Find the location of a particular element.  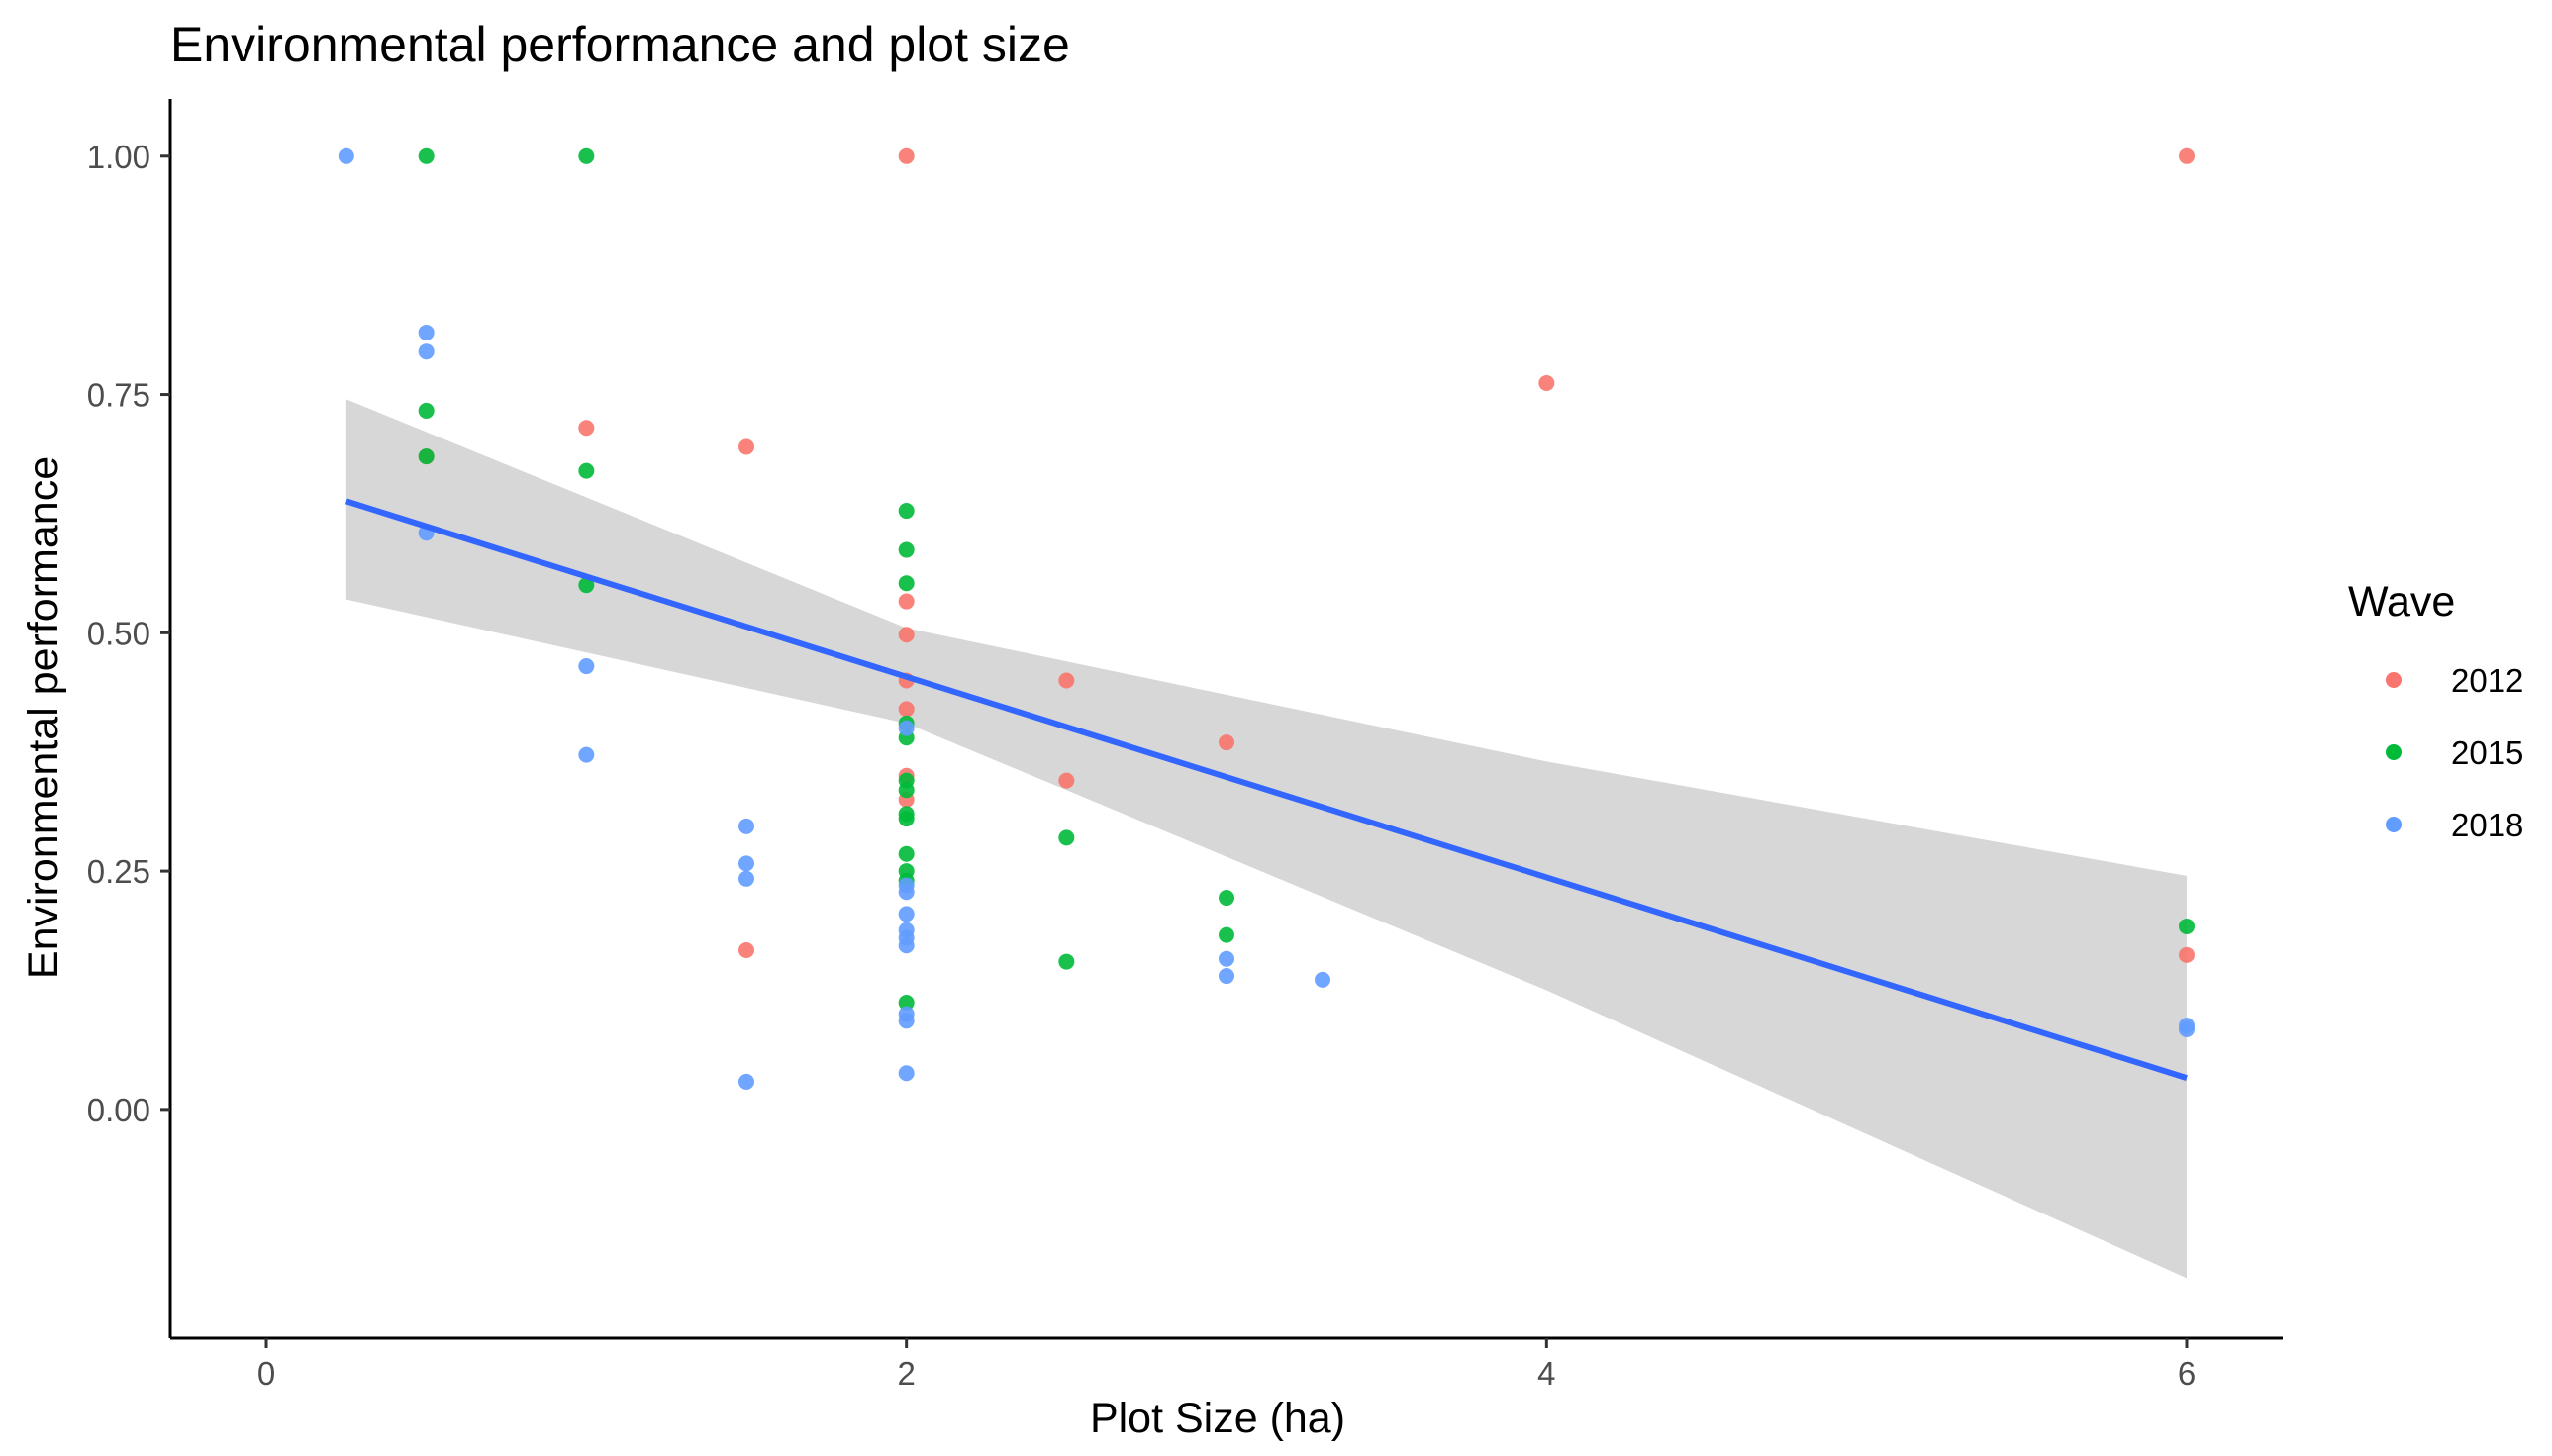

y-tick-label: 0.50 is located at coordinates (118, 633).